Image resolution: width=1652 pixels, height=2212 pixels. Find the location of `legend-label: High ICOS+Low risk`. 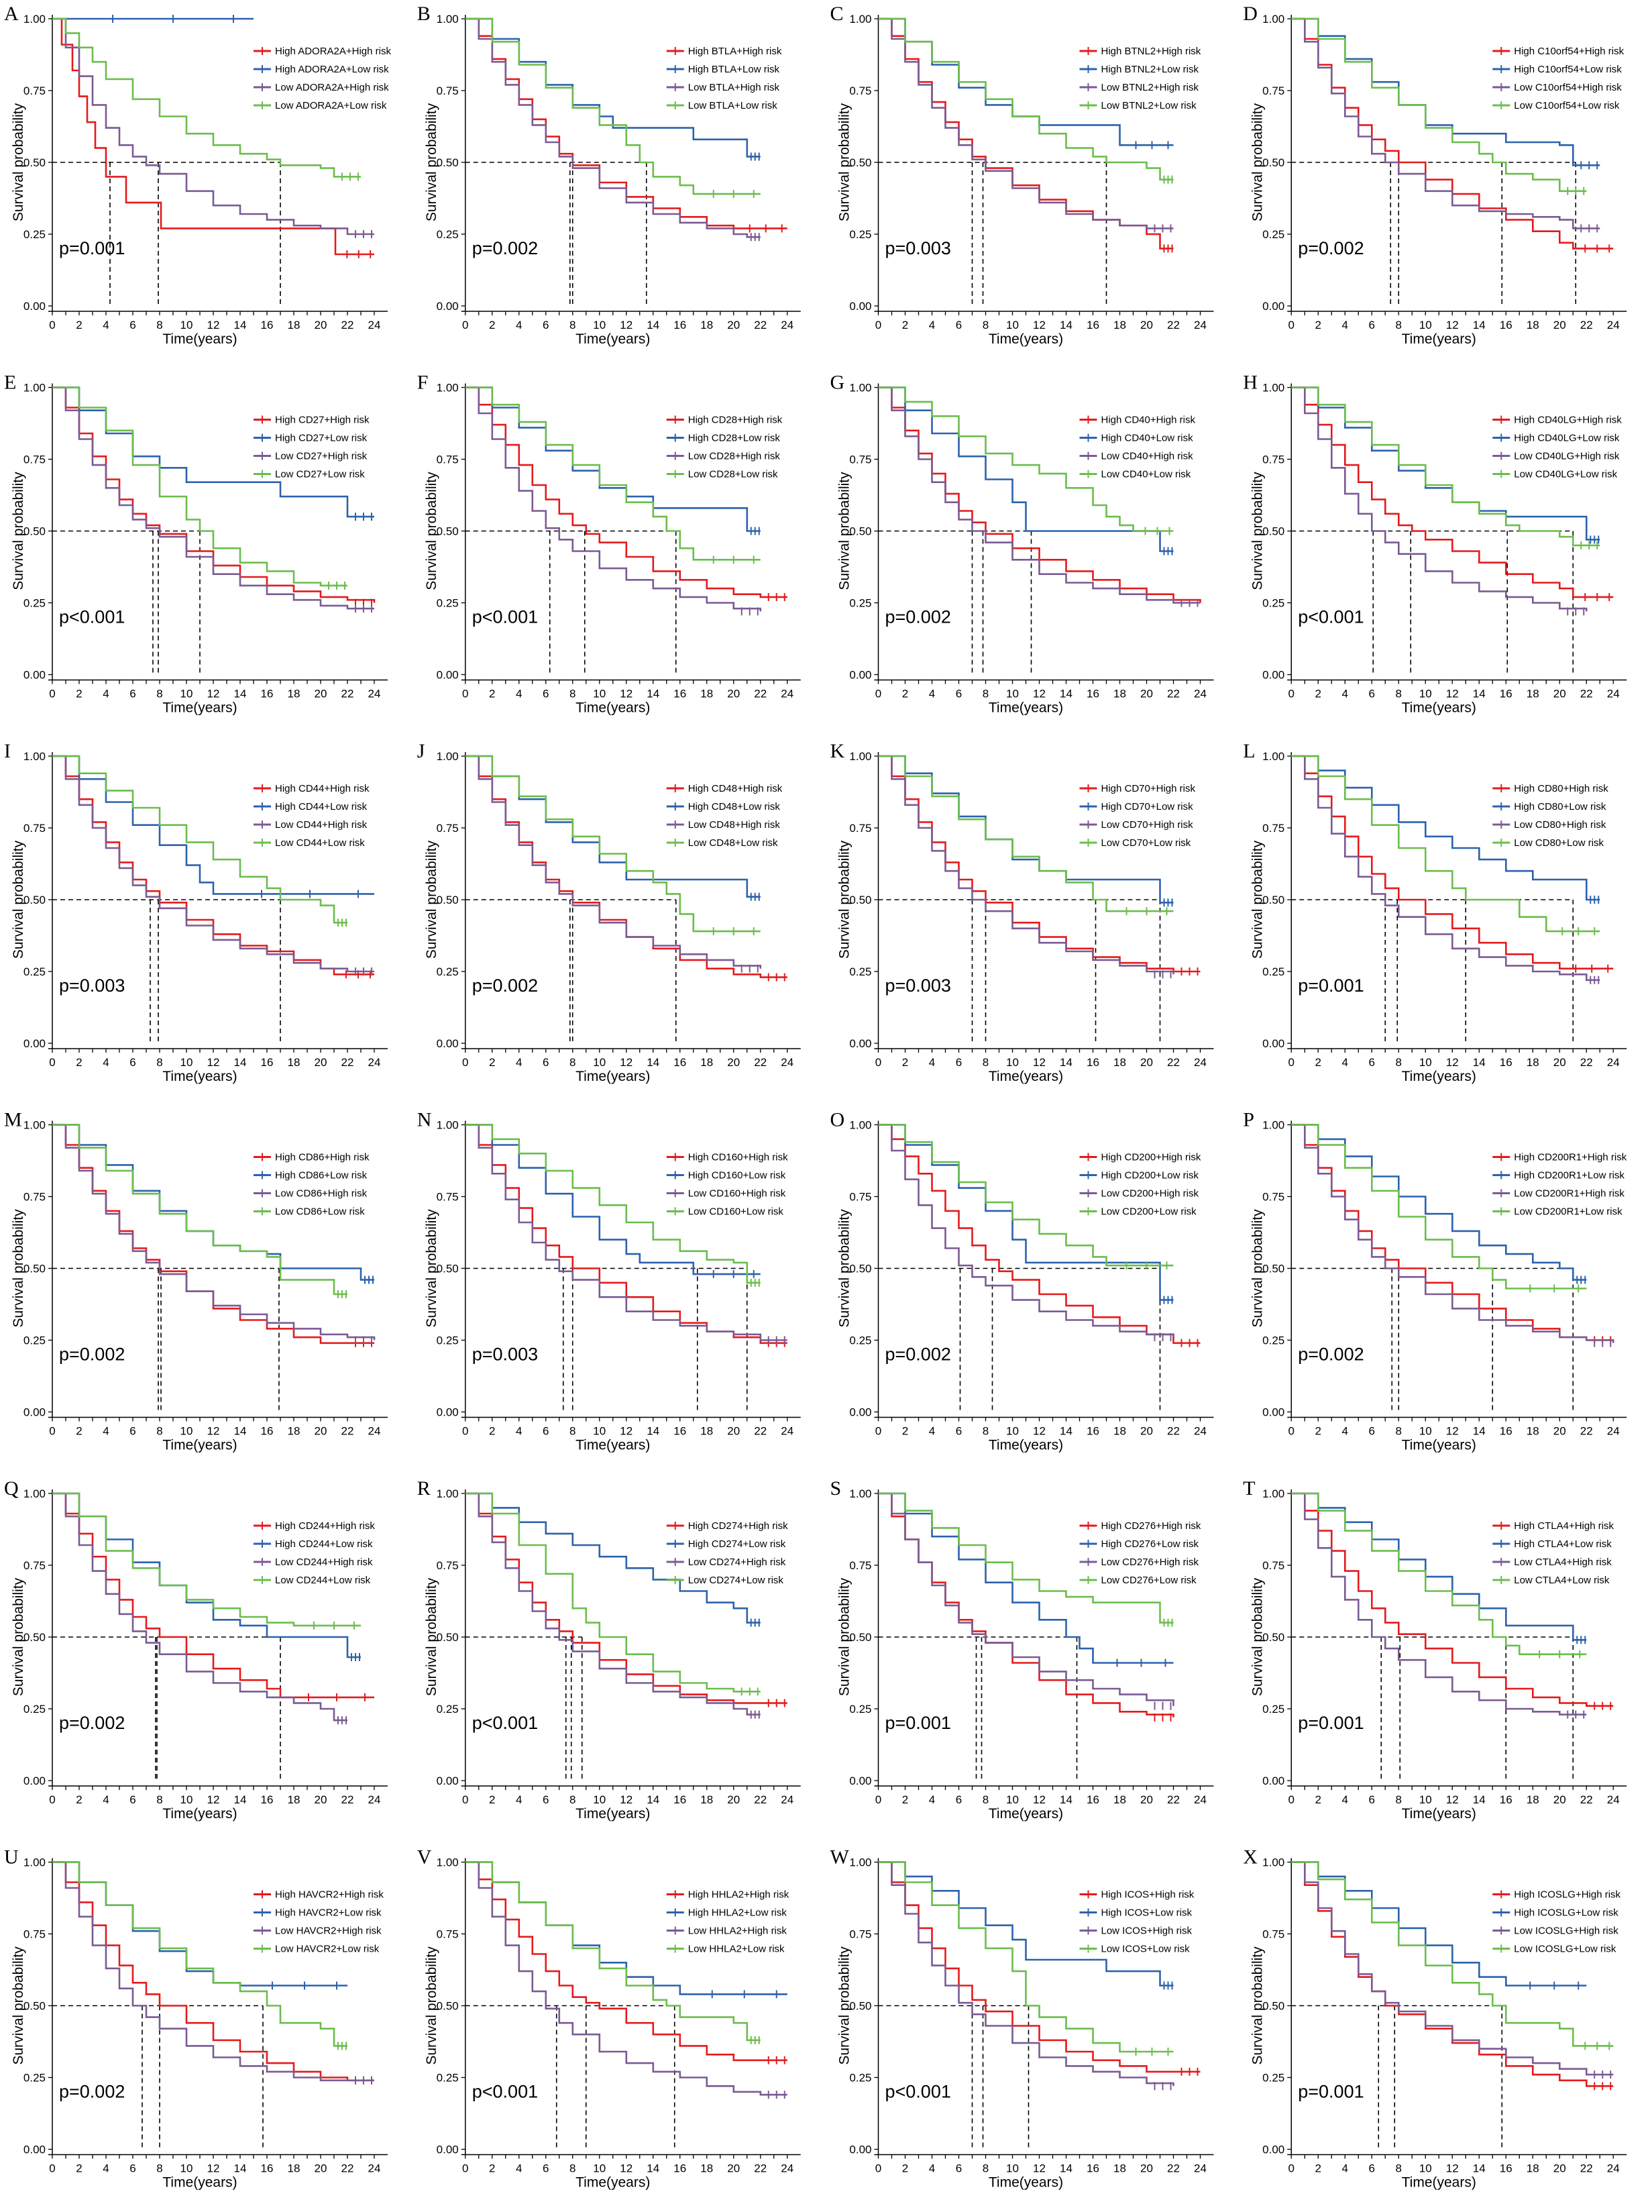

legend-label: High ICOS+Low risk is located at coordinates (1147, 1913).